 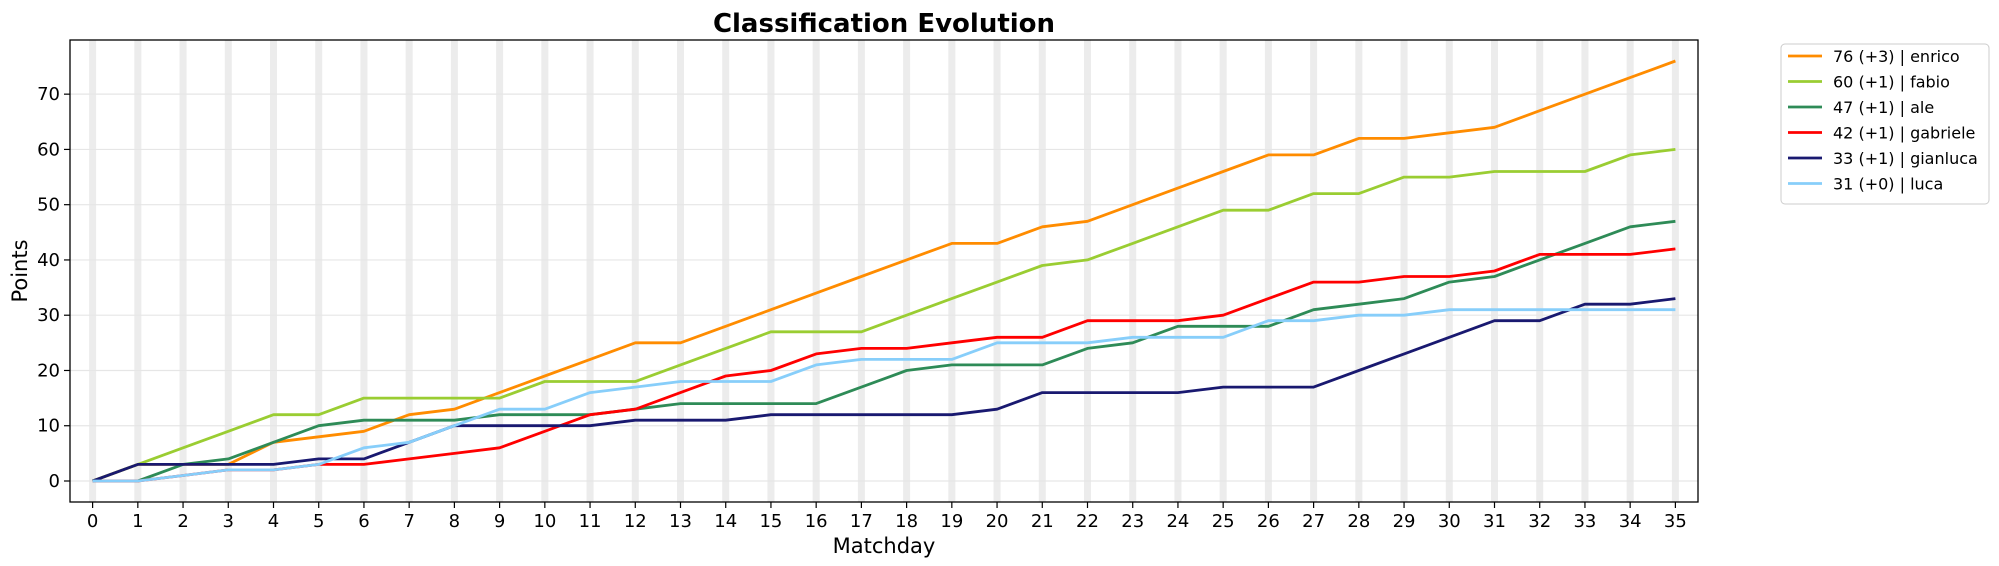 I want to click on legend-entry: 47 (+1) | ale, so click(x=1883, y=107).